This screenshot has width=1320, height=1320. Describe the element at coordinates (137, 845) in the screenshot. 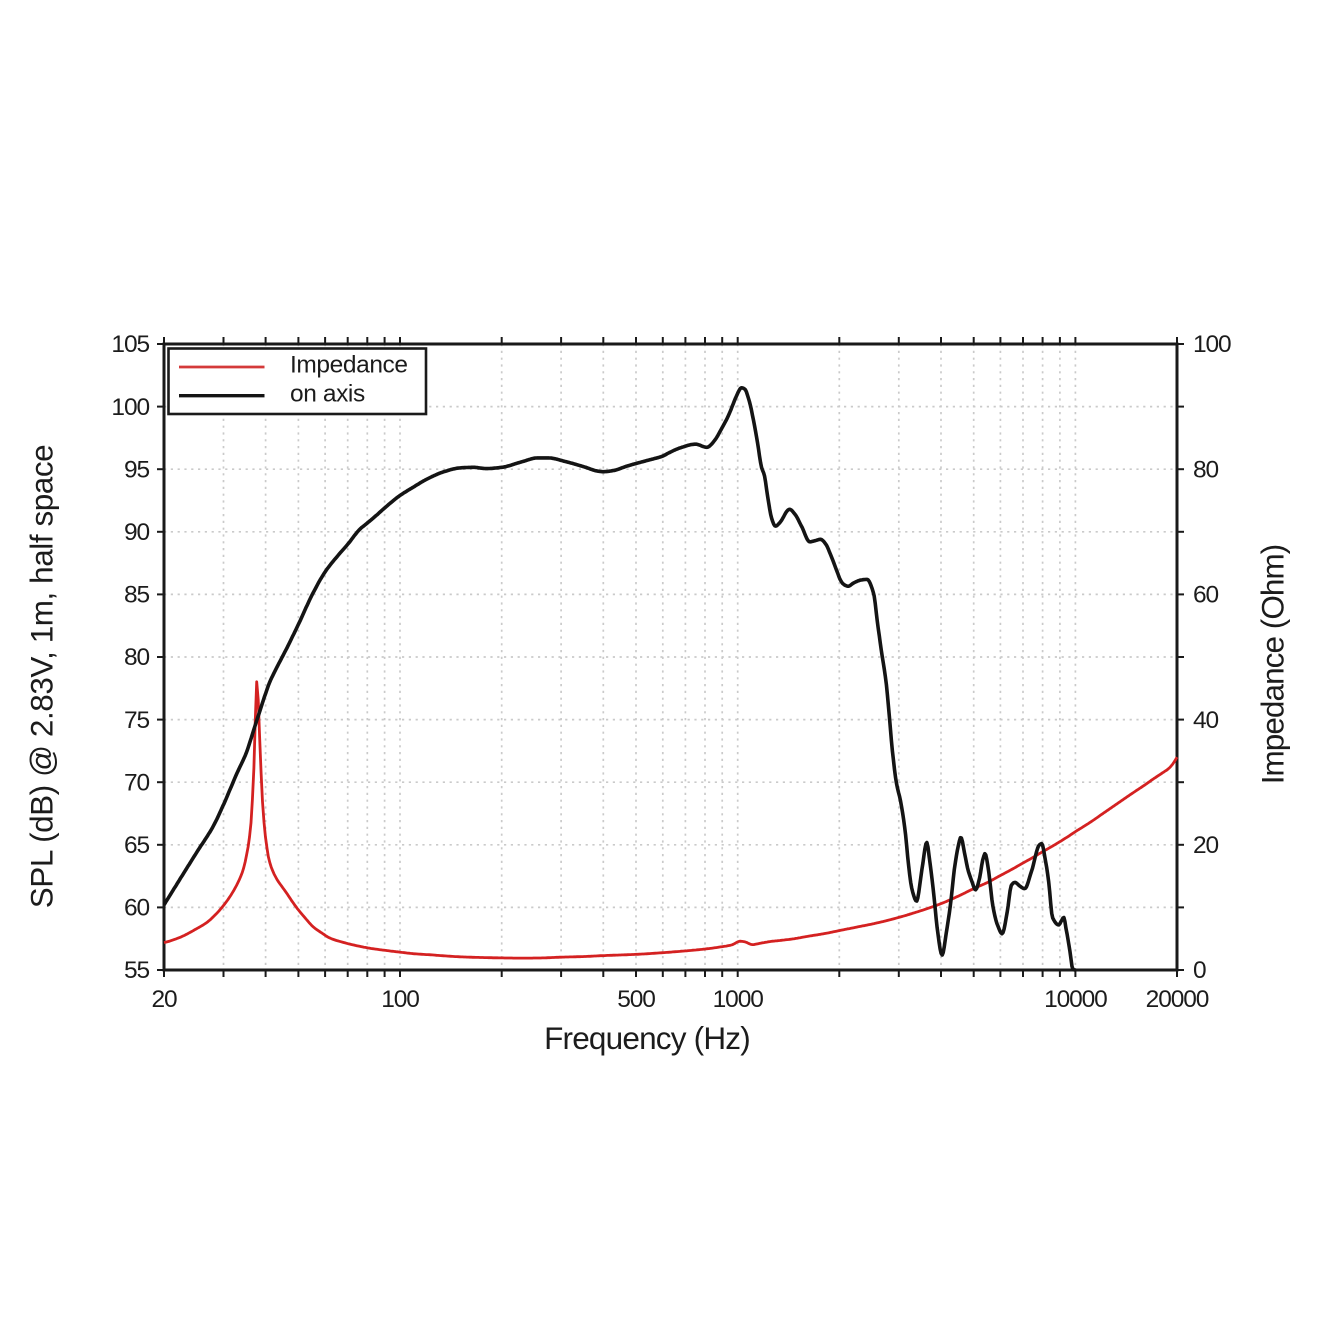

I see `svg-text: 65` at that location.